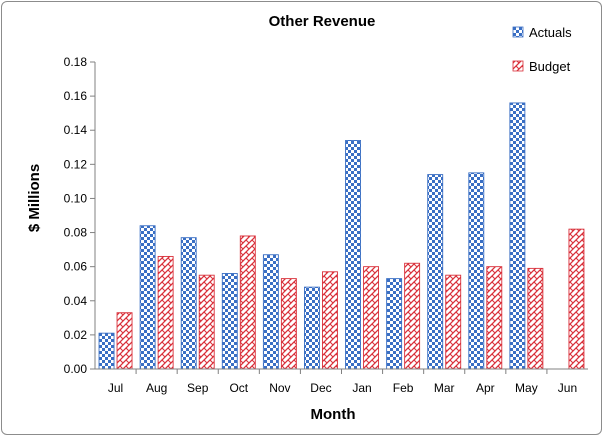 This screenshot has width=605, height=438. What do you see at coordinates (476, 271) in the screenshot?
I see `bar-actuals-apr` at bounding box center [476, 271].